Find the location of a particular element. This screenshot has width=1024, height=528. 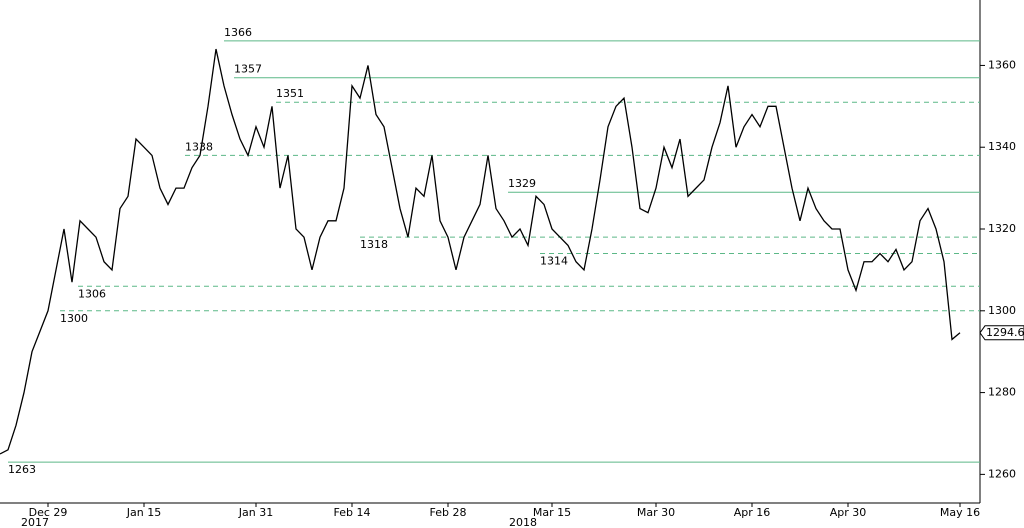

level-label: 1318 is located at coordinates (374, 244).